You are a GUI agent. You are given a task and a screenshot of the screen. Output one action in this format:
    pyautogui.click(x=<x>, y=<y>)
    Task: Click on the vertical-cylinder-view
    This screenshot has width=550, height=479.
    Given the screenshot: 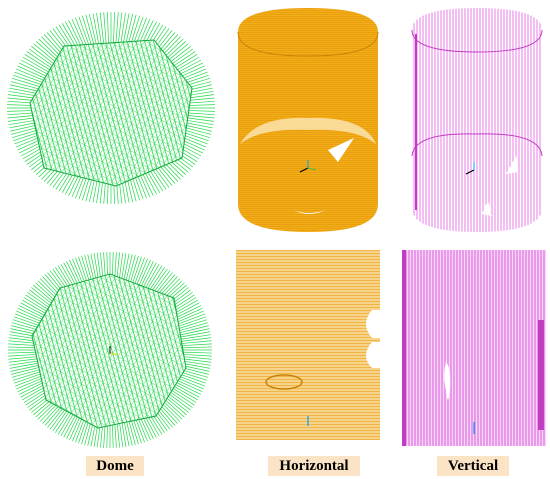 What is the action you would take?
    pyautogui.click(x=477, y=119)
    